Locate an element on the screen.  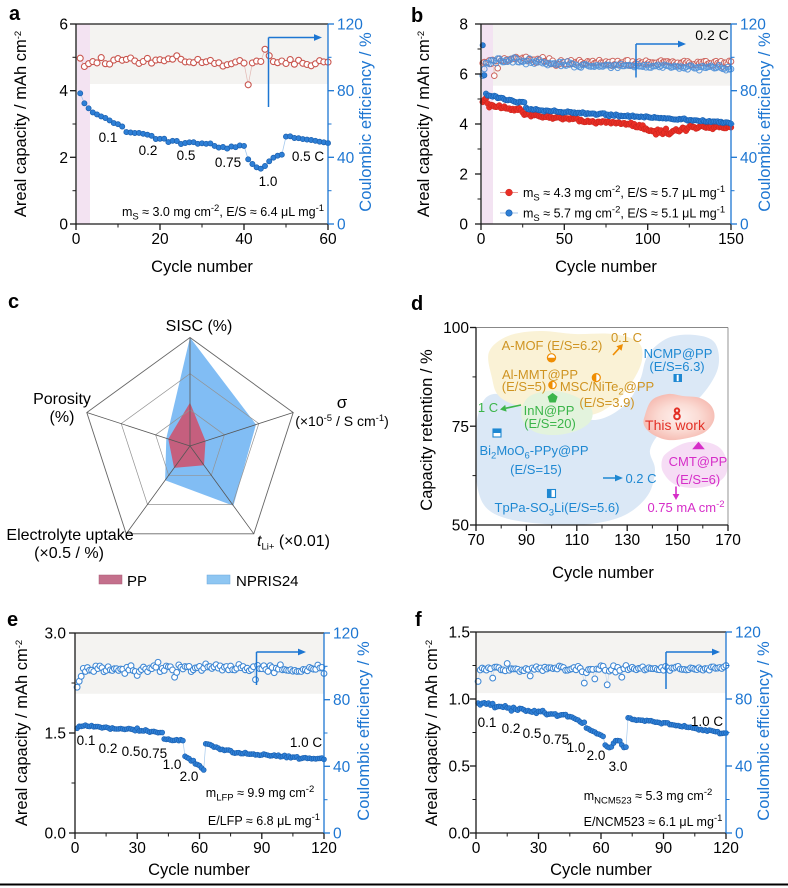
svg-text:mS​ ≈ 5.7 mg cm-2​, E/S ≈ 5.1: mS​ ≈ 5.7 mg cm-2​, E/S ≈ 5.1 μL mg-1​ is located at coordinates (624, 215).